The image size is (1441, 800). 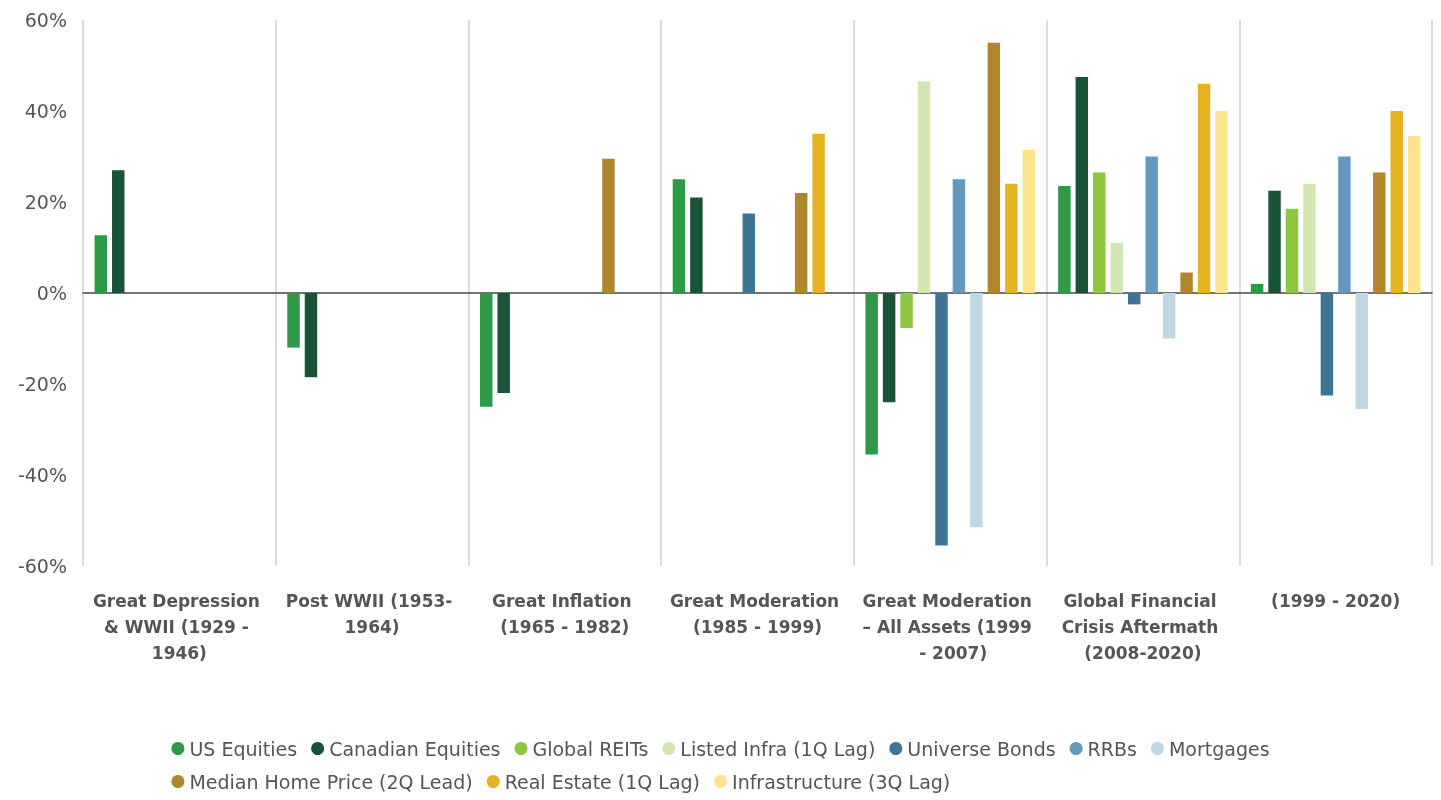 I want to click on x-tick-label: Great Moderation (1985 - 1999), so click(x=757, y=614).